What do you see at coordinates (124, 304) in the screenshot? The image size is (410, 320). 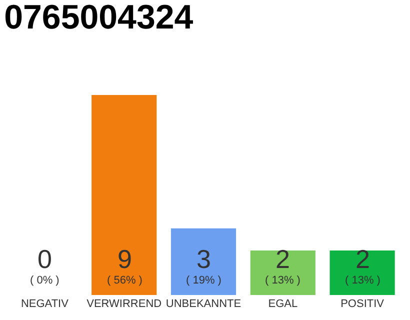 I see `x-tick-label: VERWIRREND` at bounding box center [124, 304].